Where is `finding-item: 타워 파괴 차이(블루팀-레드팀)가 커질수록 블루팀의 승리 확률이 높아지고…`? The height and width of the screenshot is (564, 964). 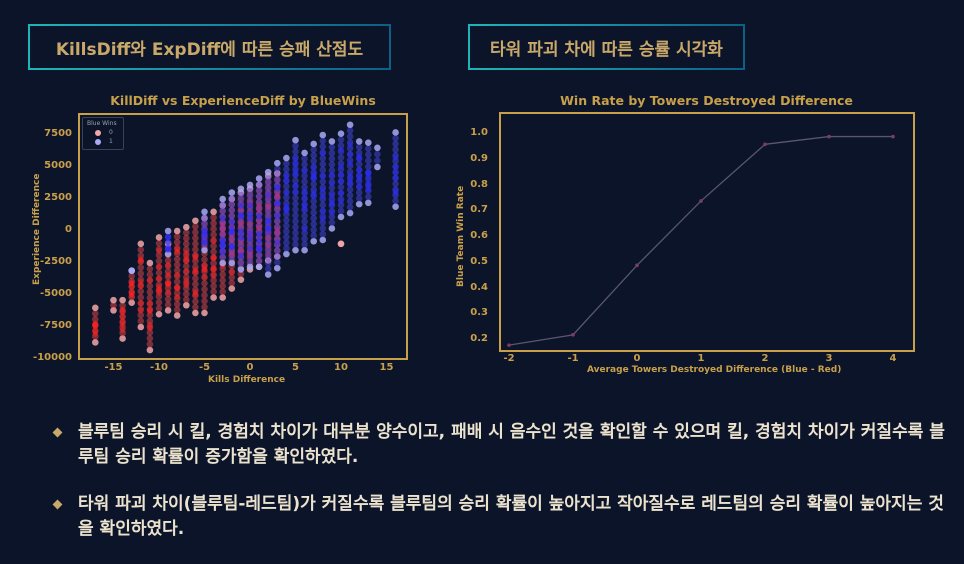 finding-item: 타워 파괴 차이(블루팀-레드팀)가 커질수록 블루팀의 승리 확률이 높아지고… is located at coordinates (498, 517).